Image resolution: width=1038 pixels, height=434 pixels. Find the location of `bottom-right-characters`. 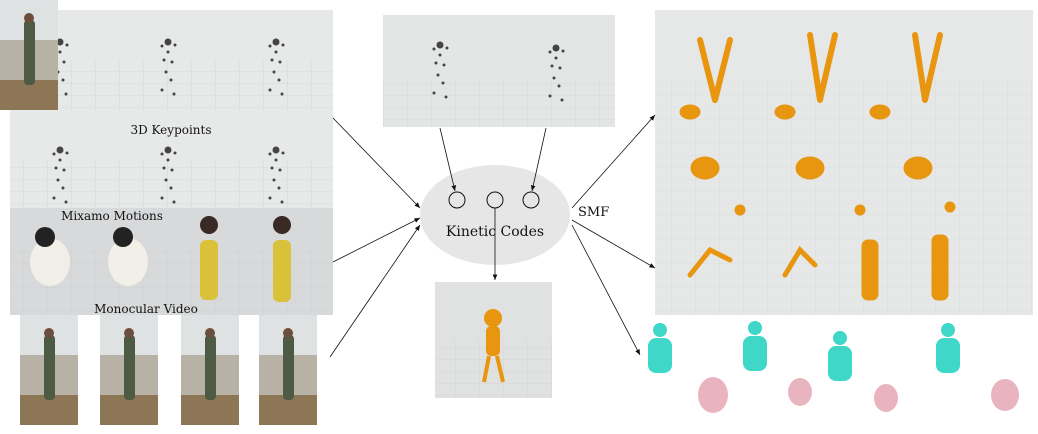

bottom-right-characters is located at coordinates (833, 367).